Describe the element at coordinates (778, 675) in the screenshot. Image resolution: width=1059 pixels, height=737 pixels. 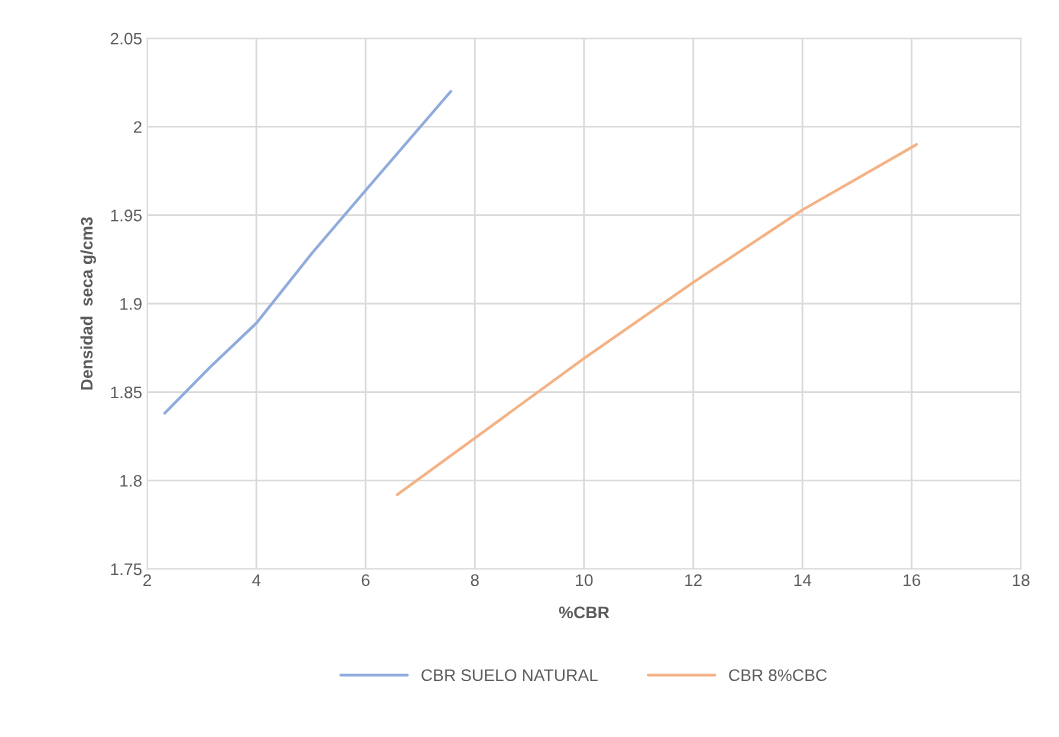
I see `legend-label: CBR 8%CBC` at that location.